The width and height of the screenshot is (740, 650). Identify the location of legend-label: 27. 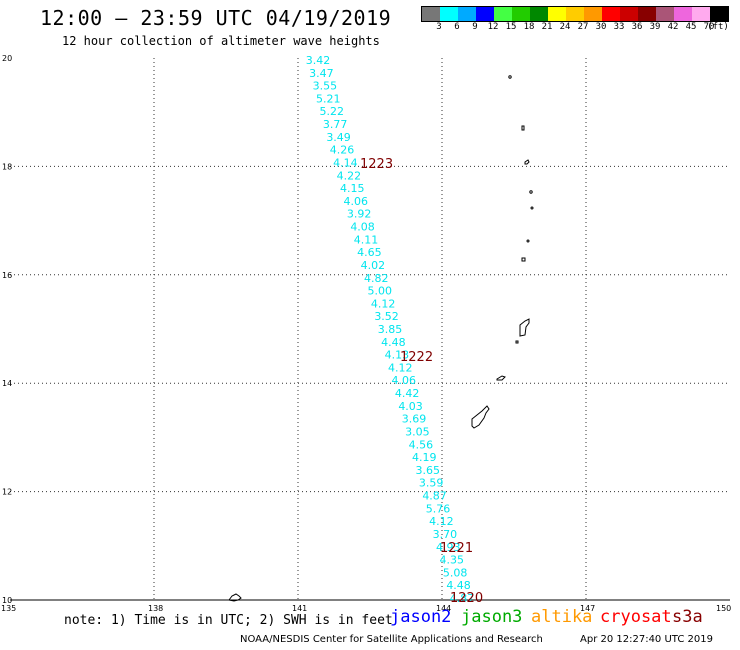
(583, 27).